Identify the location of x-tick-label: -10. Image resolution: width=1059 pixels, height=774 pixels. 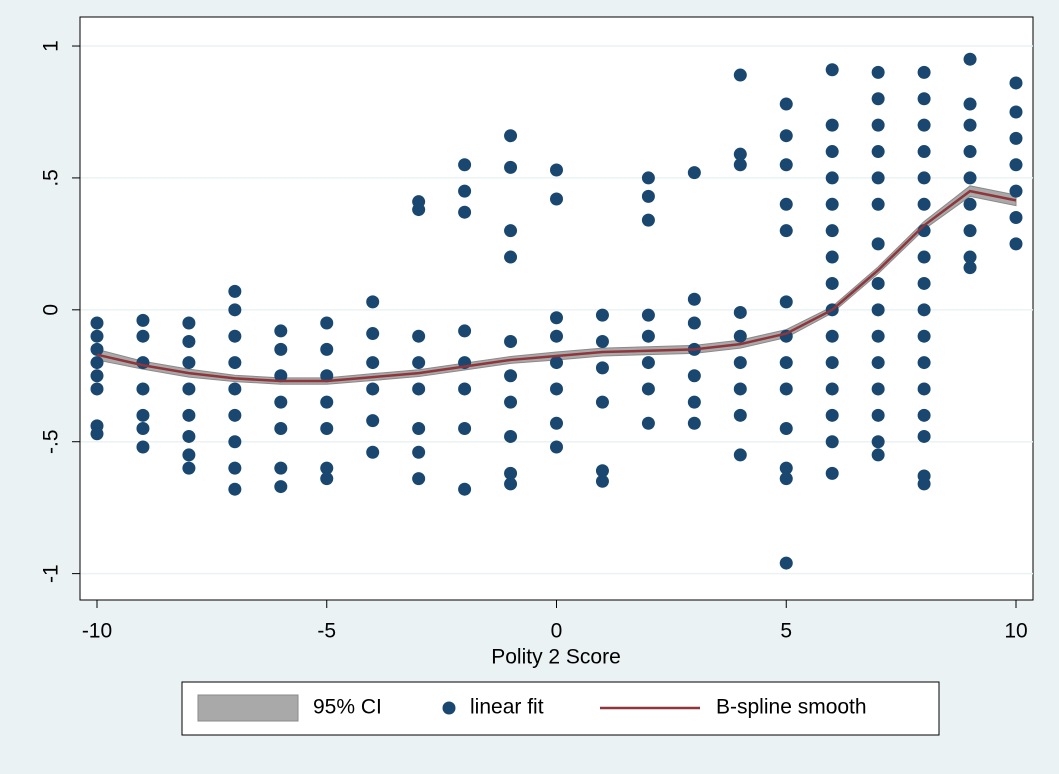
(97, 631).